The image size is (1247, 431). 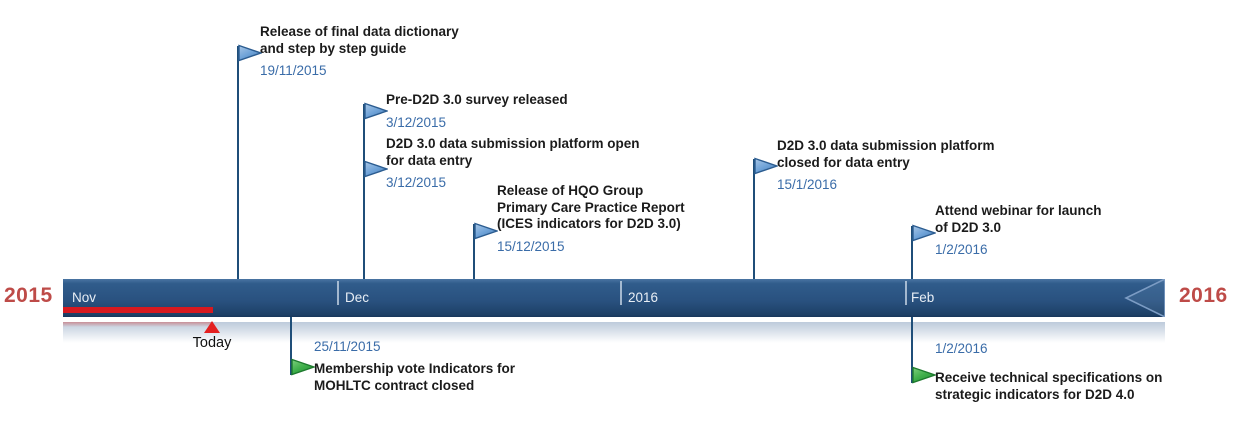 What do you see at coordinates (212, 343) in the screenshot?
I see `today-label: Today` at bounding box center [212, 343].